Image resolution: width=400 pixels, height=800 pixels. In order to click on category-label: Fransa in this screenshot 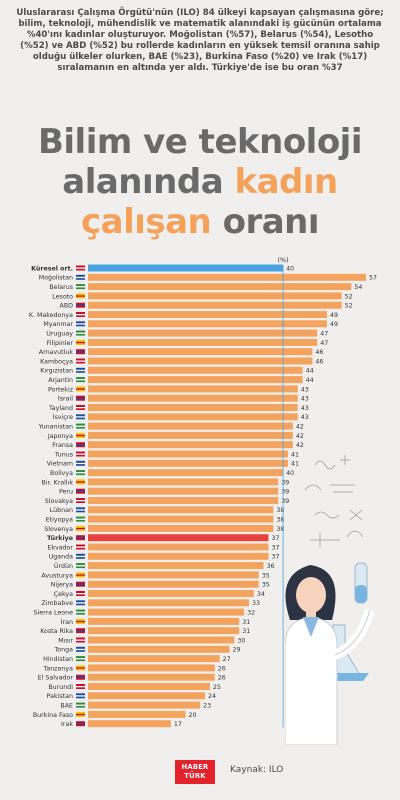, I will do `click(62, 445)`.